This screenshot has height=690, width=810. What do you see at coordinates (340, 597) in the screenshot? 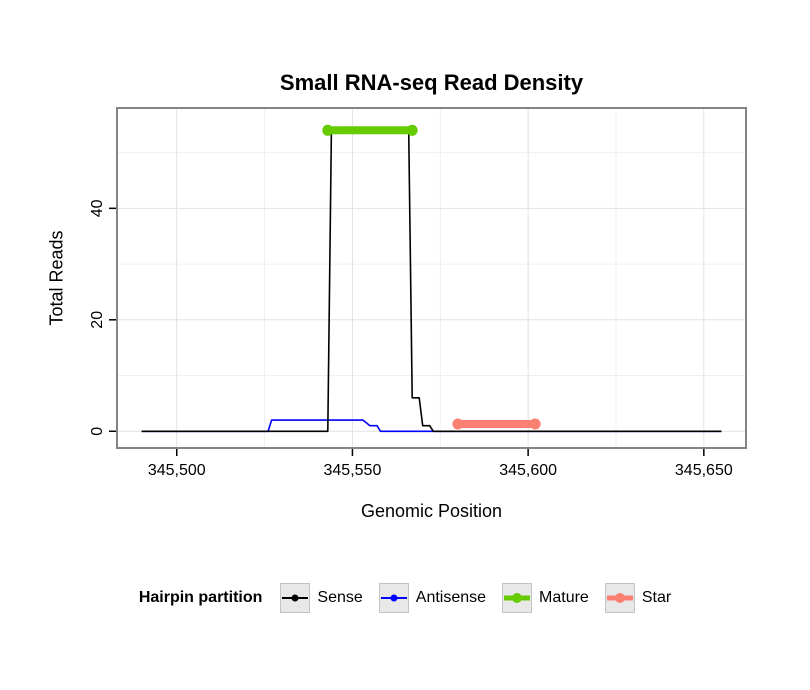
I see `legend-label-sense: Sense` at bounding box center [340, 597].